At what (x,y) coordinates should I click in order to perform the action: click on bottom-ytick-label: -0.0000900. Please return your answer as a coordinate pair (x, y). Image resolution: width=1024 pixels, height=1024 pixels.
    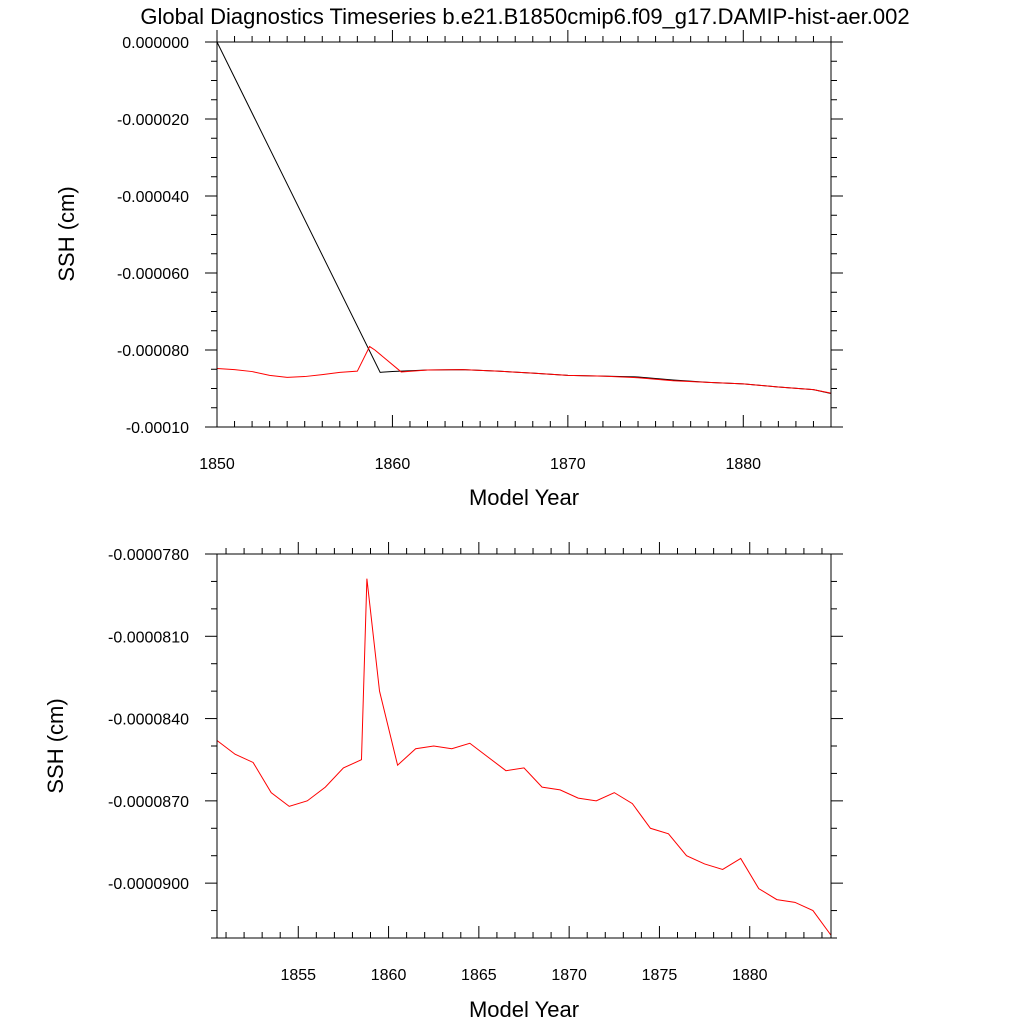
    Looking at the image, I should click on (148, 884).